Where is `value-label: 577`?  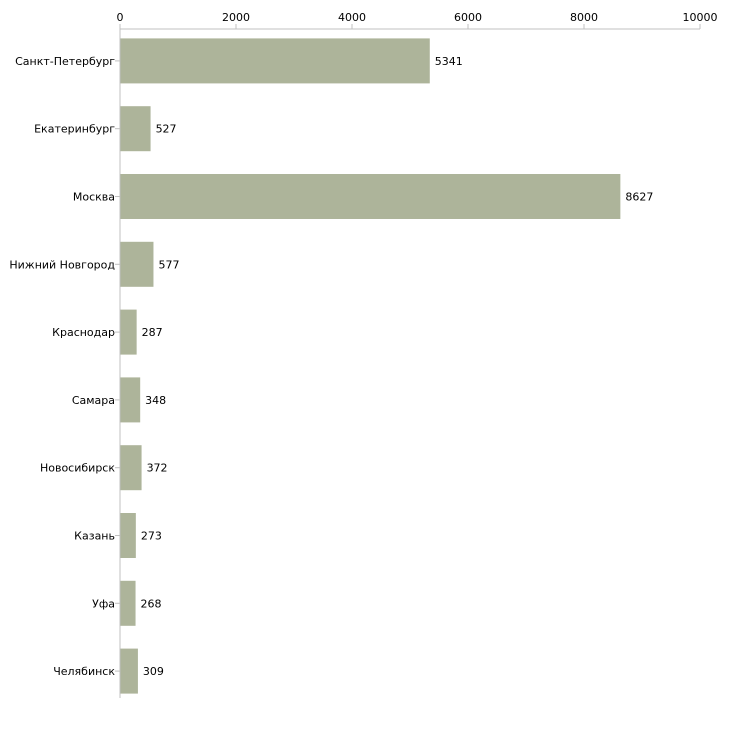 value-label: 577 is located at coordinates (168, 264).